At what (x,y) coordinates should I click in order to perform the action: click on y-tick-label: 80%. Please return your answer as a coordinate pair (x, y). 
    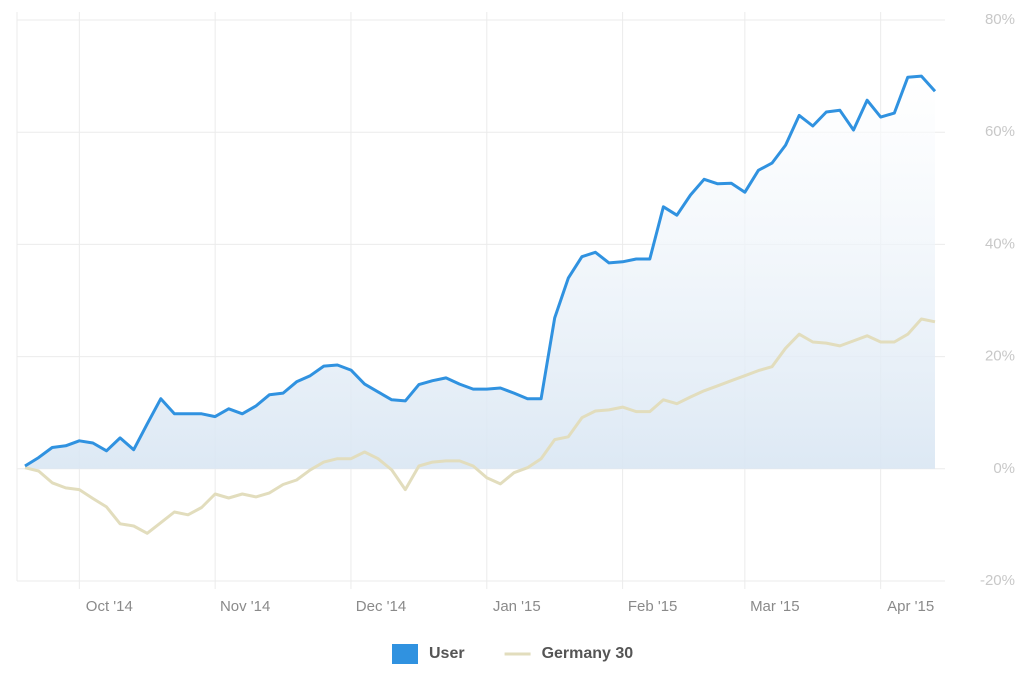
    Looking at the image, I should click on (1000, 19).